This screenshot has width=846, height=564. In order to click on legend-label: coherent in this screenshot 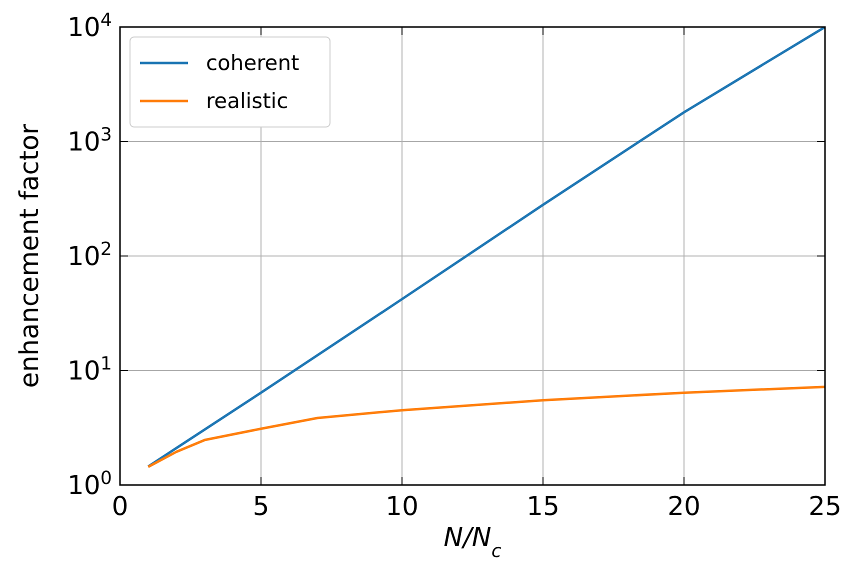, I will do `click(253, 63)`.